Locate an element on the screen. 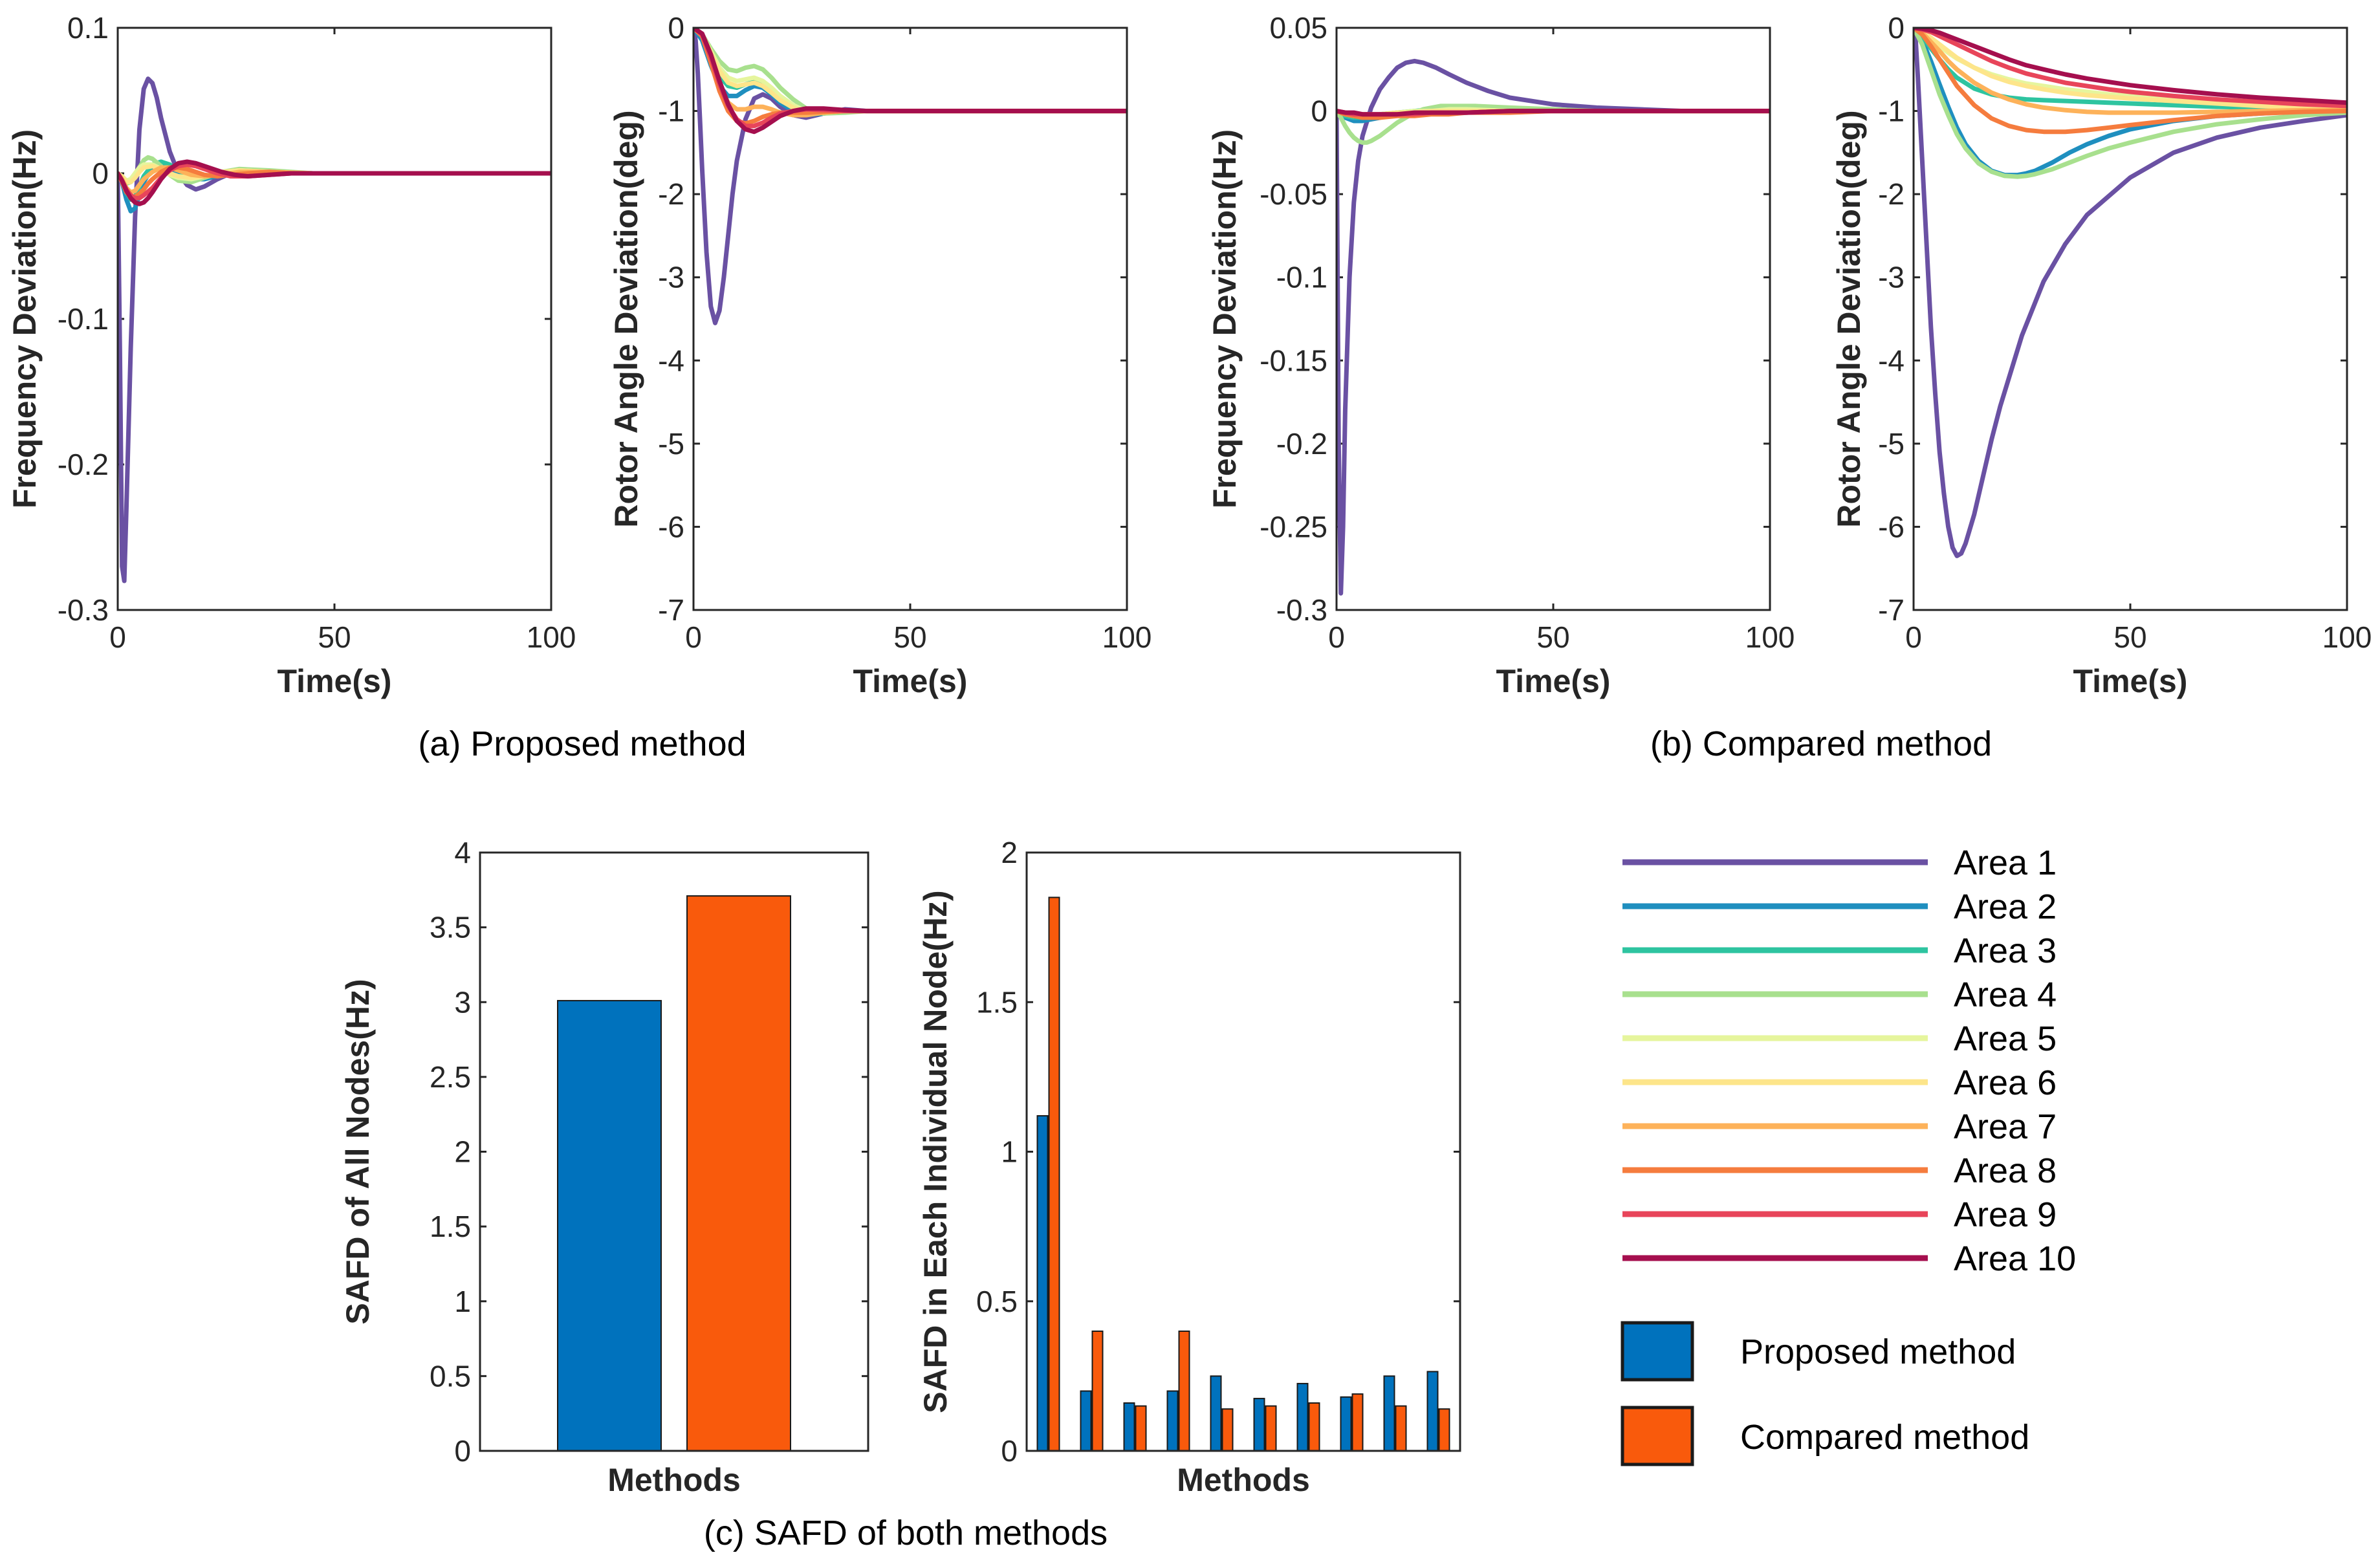 This screenshot has width=2380, height=1566. plot-area-a2 is located at coordinates (910, 319).